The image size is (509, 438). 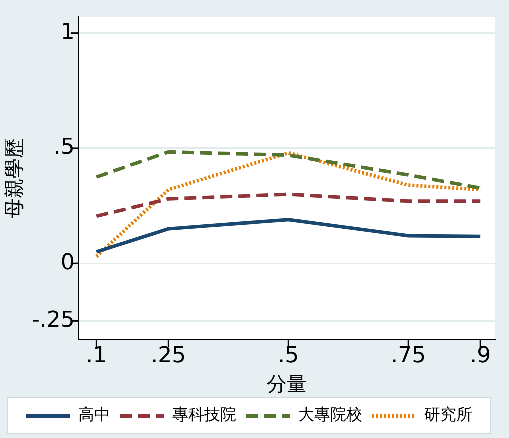 I want to click on x-tick-label: .9, so click(x=481, y=356).